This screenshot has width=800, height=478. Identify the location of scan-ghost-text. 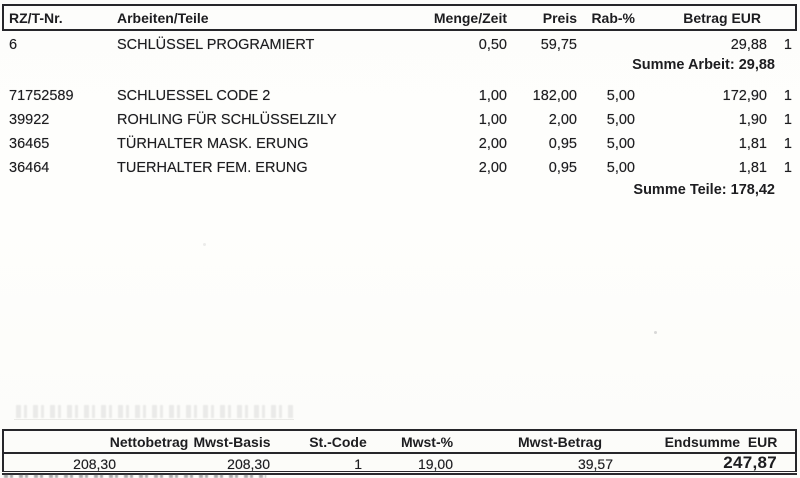
(155, 411).